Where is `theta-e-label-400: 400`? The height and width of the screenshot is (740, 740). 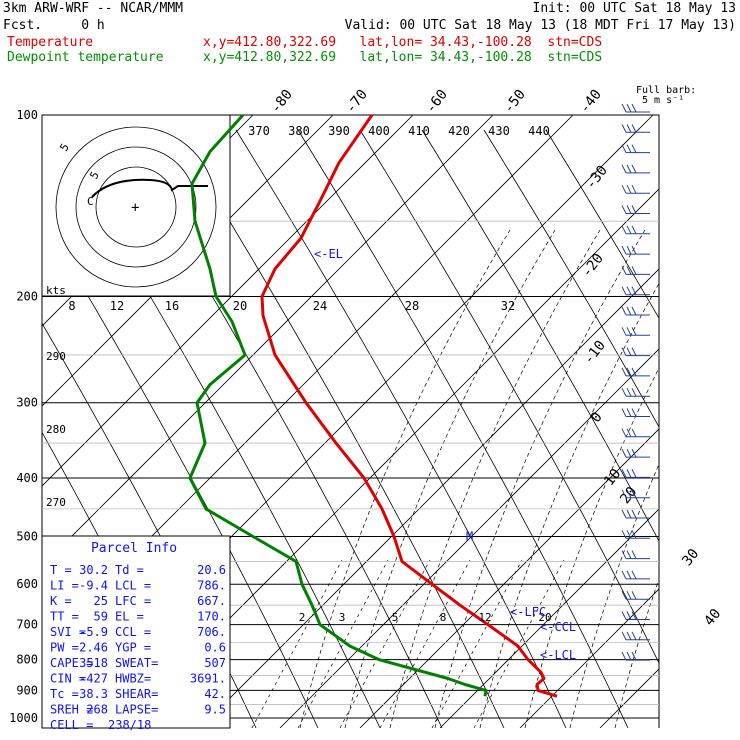 theta-e-label-400: 400 is located at coordinates (379, 131).